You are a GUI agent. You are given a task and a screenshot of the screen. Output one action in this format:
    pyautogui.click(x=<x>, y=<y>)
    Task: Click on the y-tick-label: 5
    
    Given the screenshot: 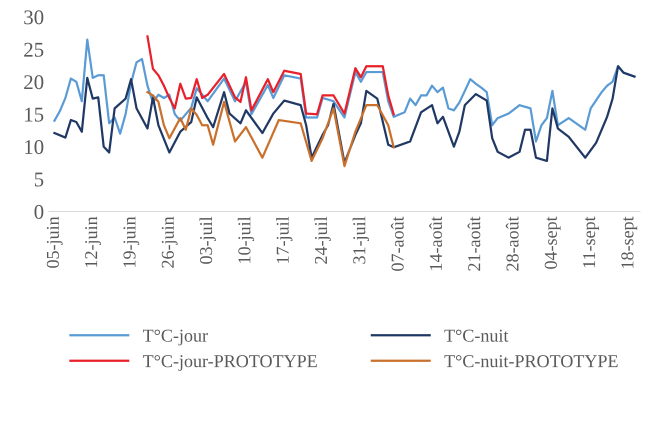 What is the action you would take?
    pyautogui.click(x=39, y=179)
    